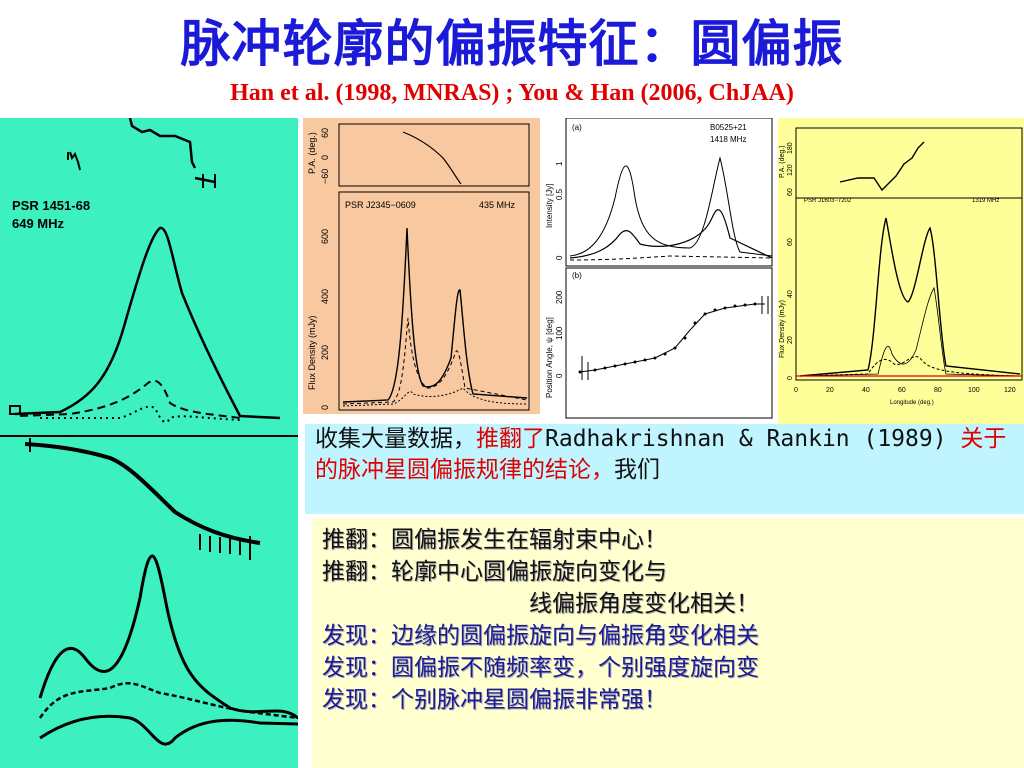  Describe the element at coordinates (790, 340) in the screenshot. I see `j1603-tick-bottom-2: 20` at that location.